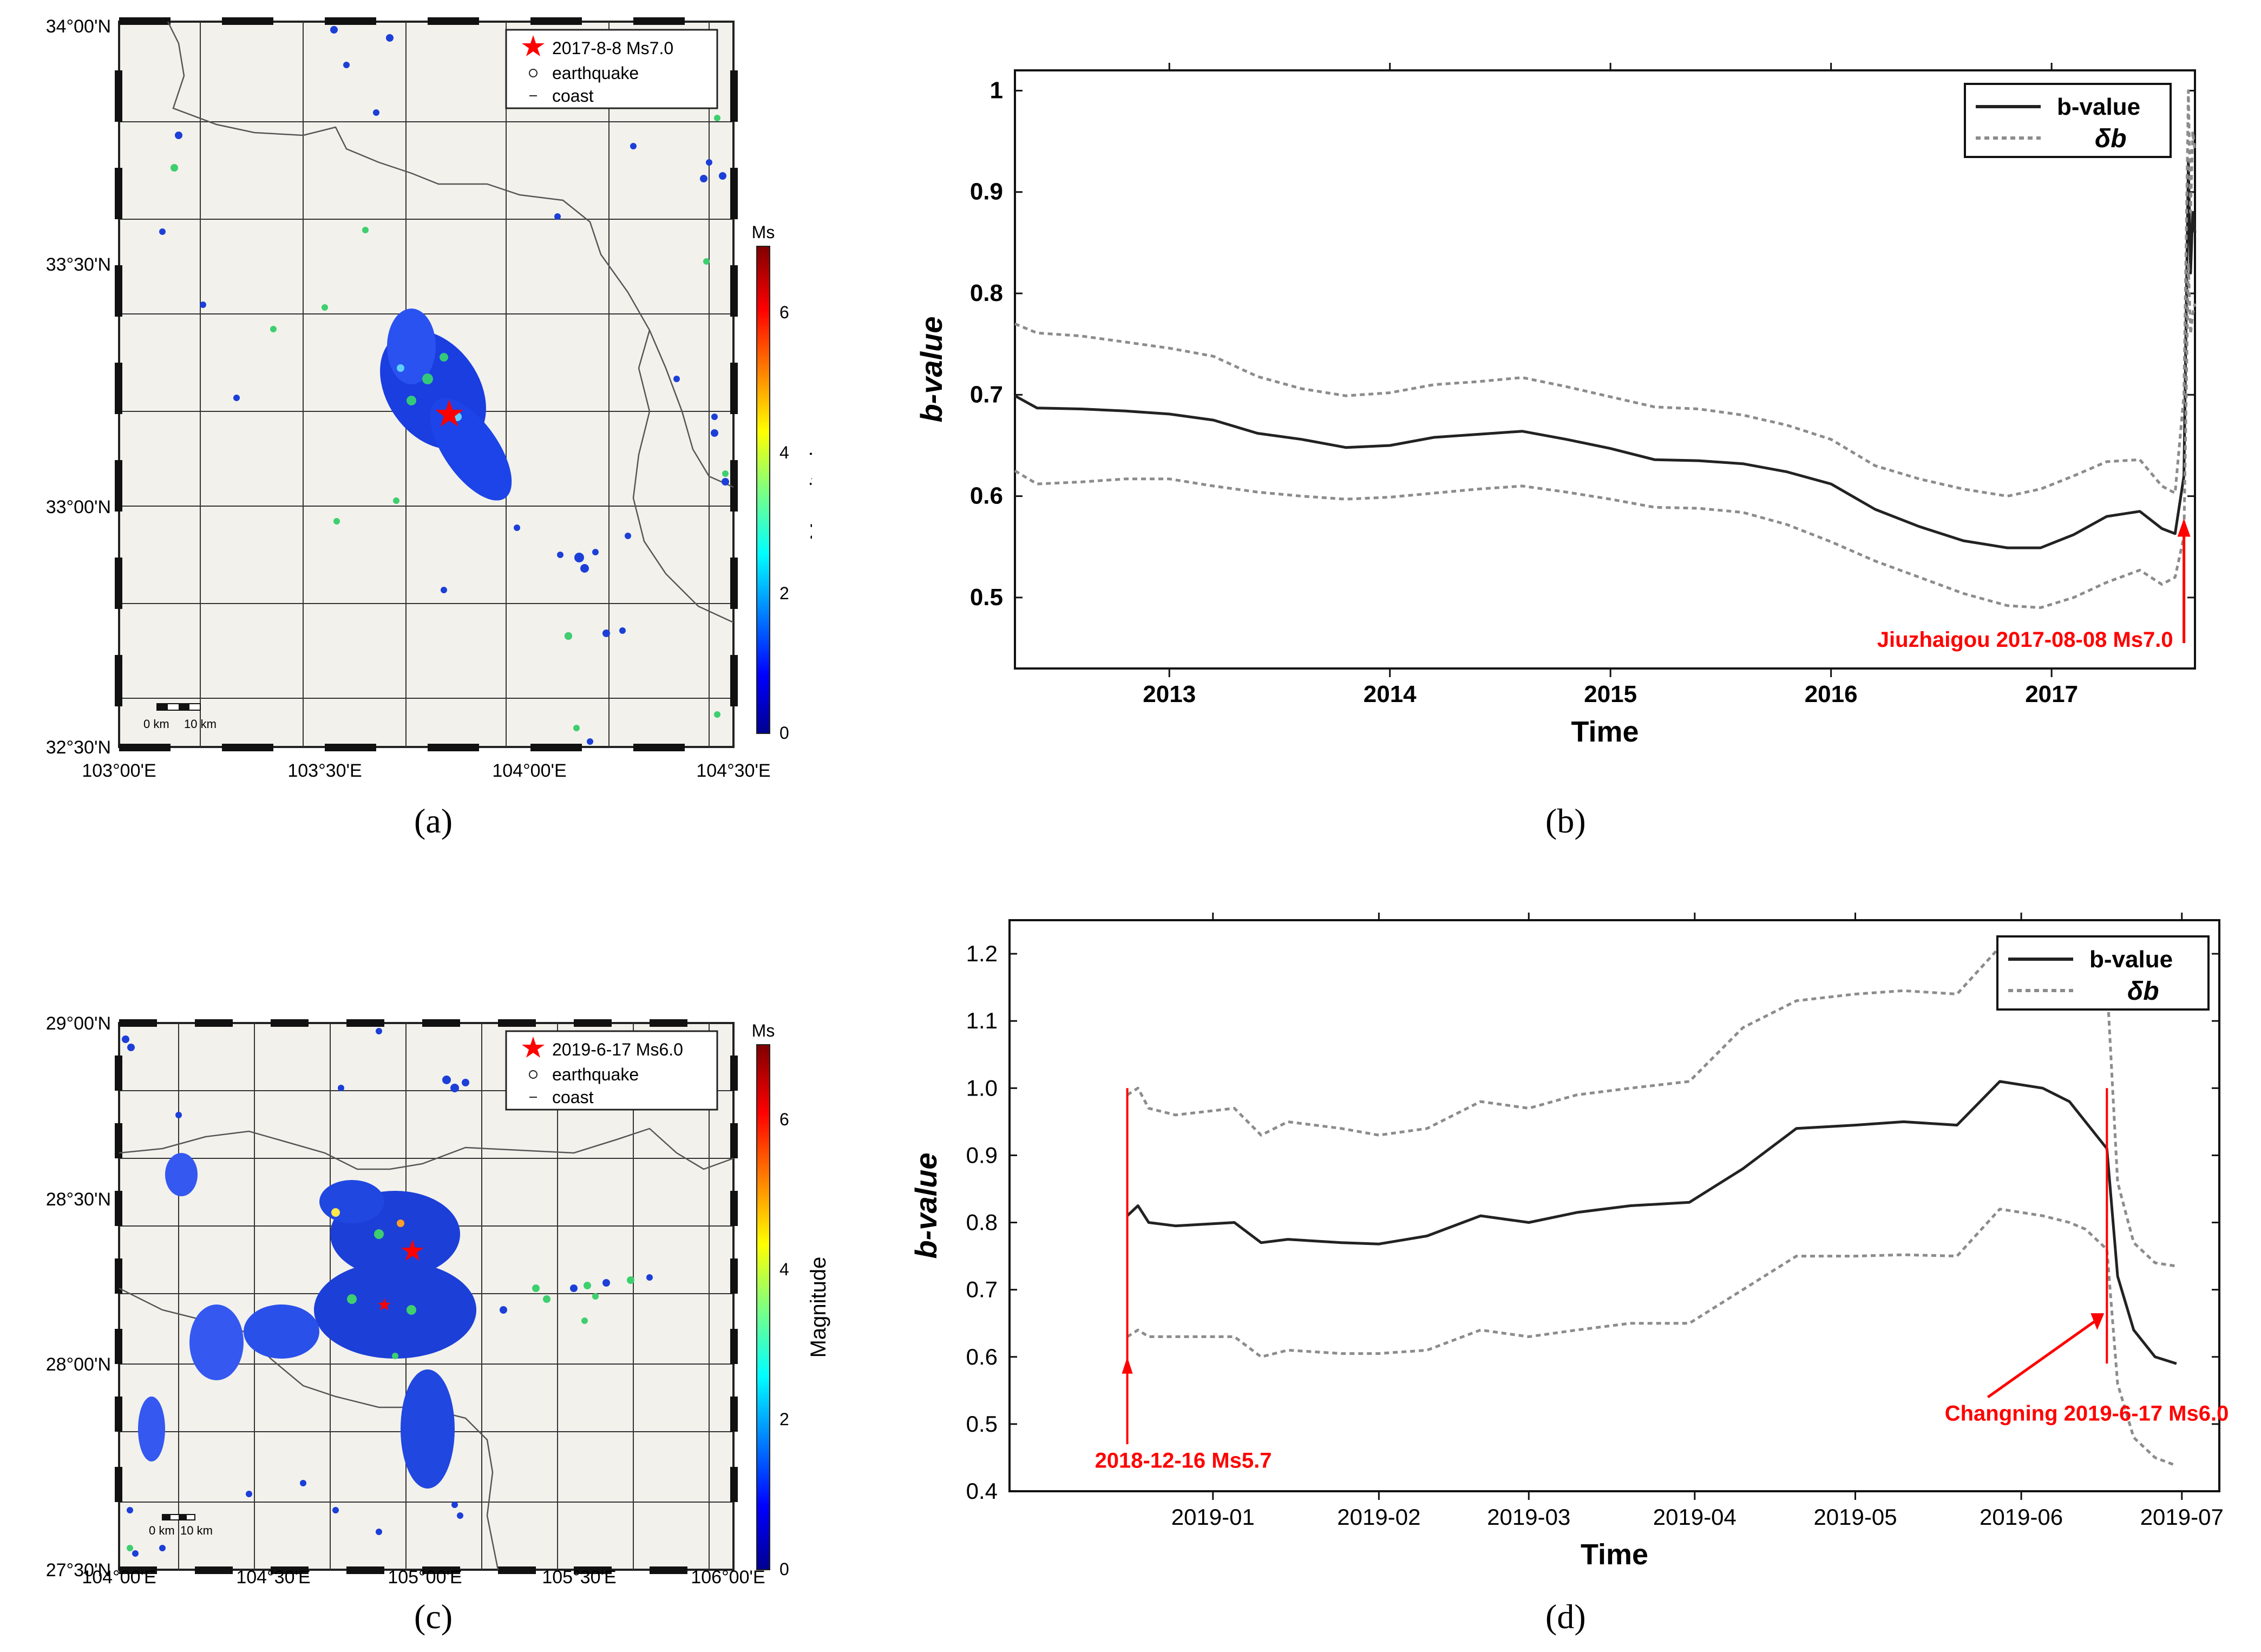 This screenshot has width=2261, height=1652. Describe the element at coordinates (1695, 1517) in the screenshot. I see `x-tick-label: 2019-04` at that location.